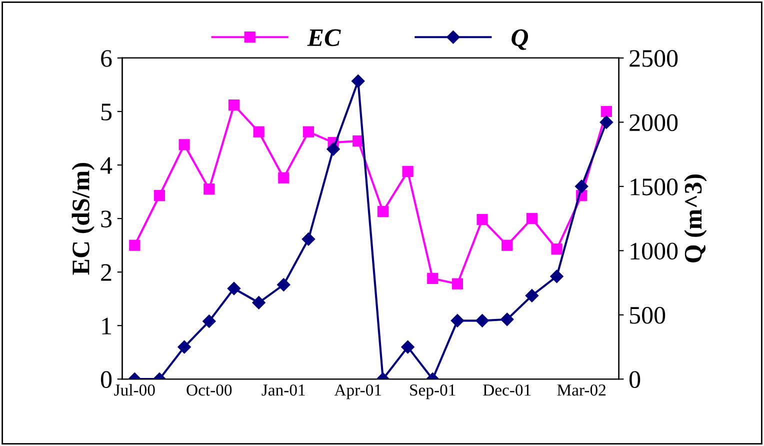 The height and width of the screenshot is (446, 764). I want to click on y2-axis-title: Q (m^3), so click(695, 218).